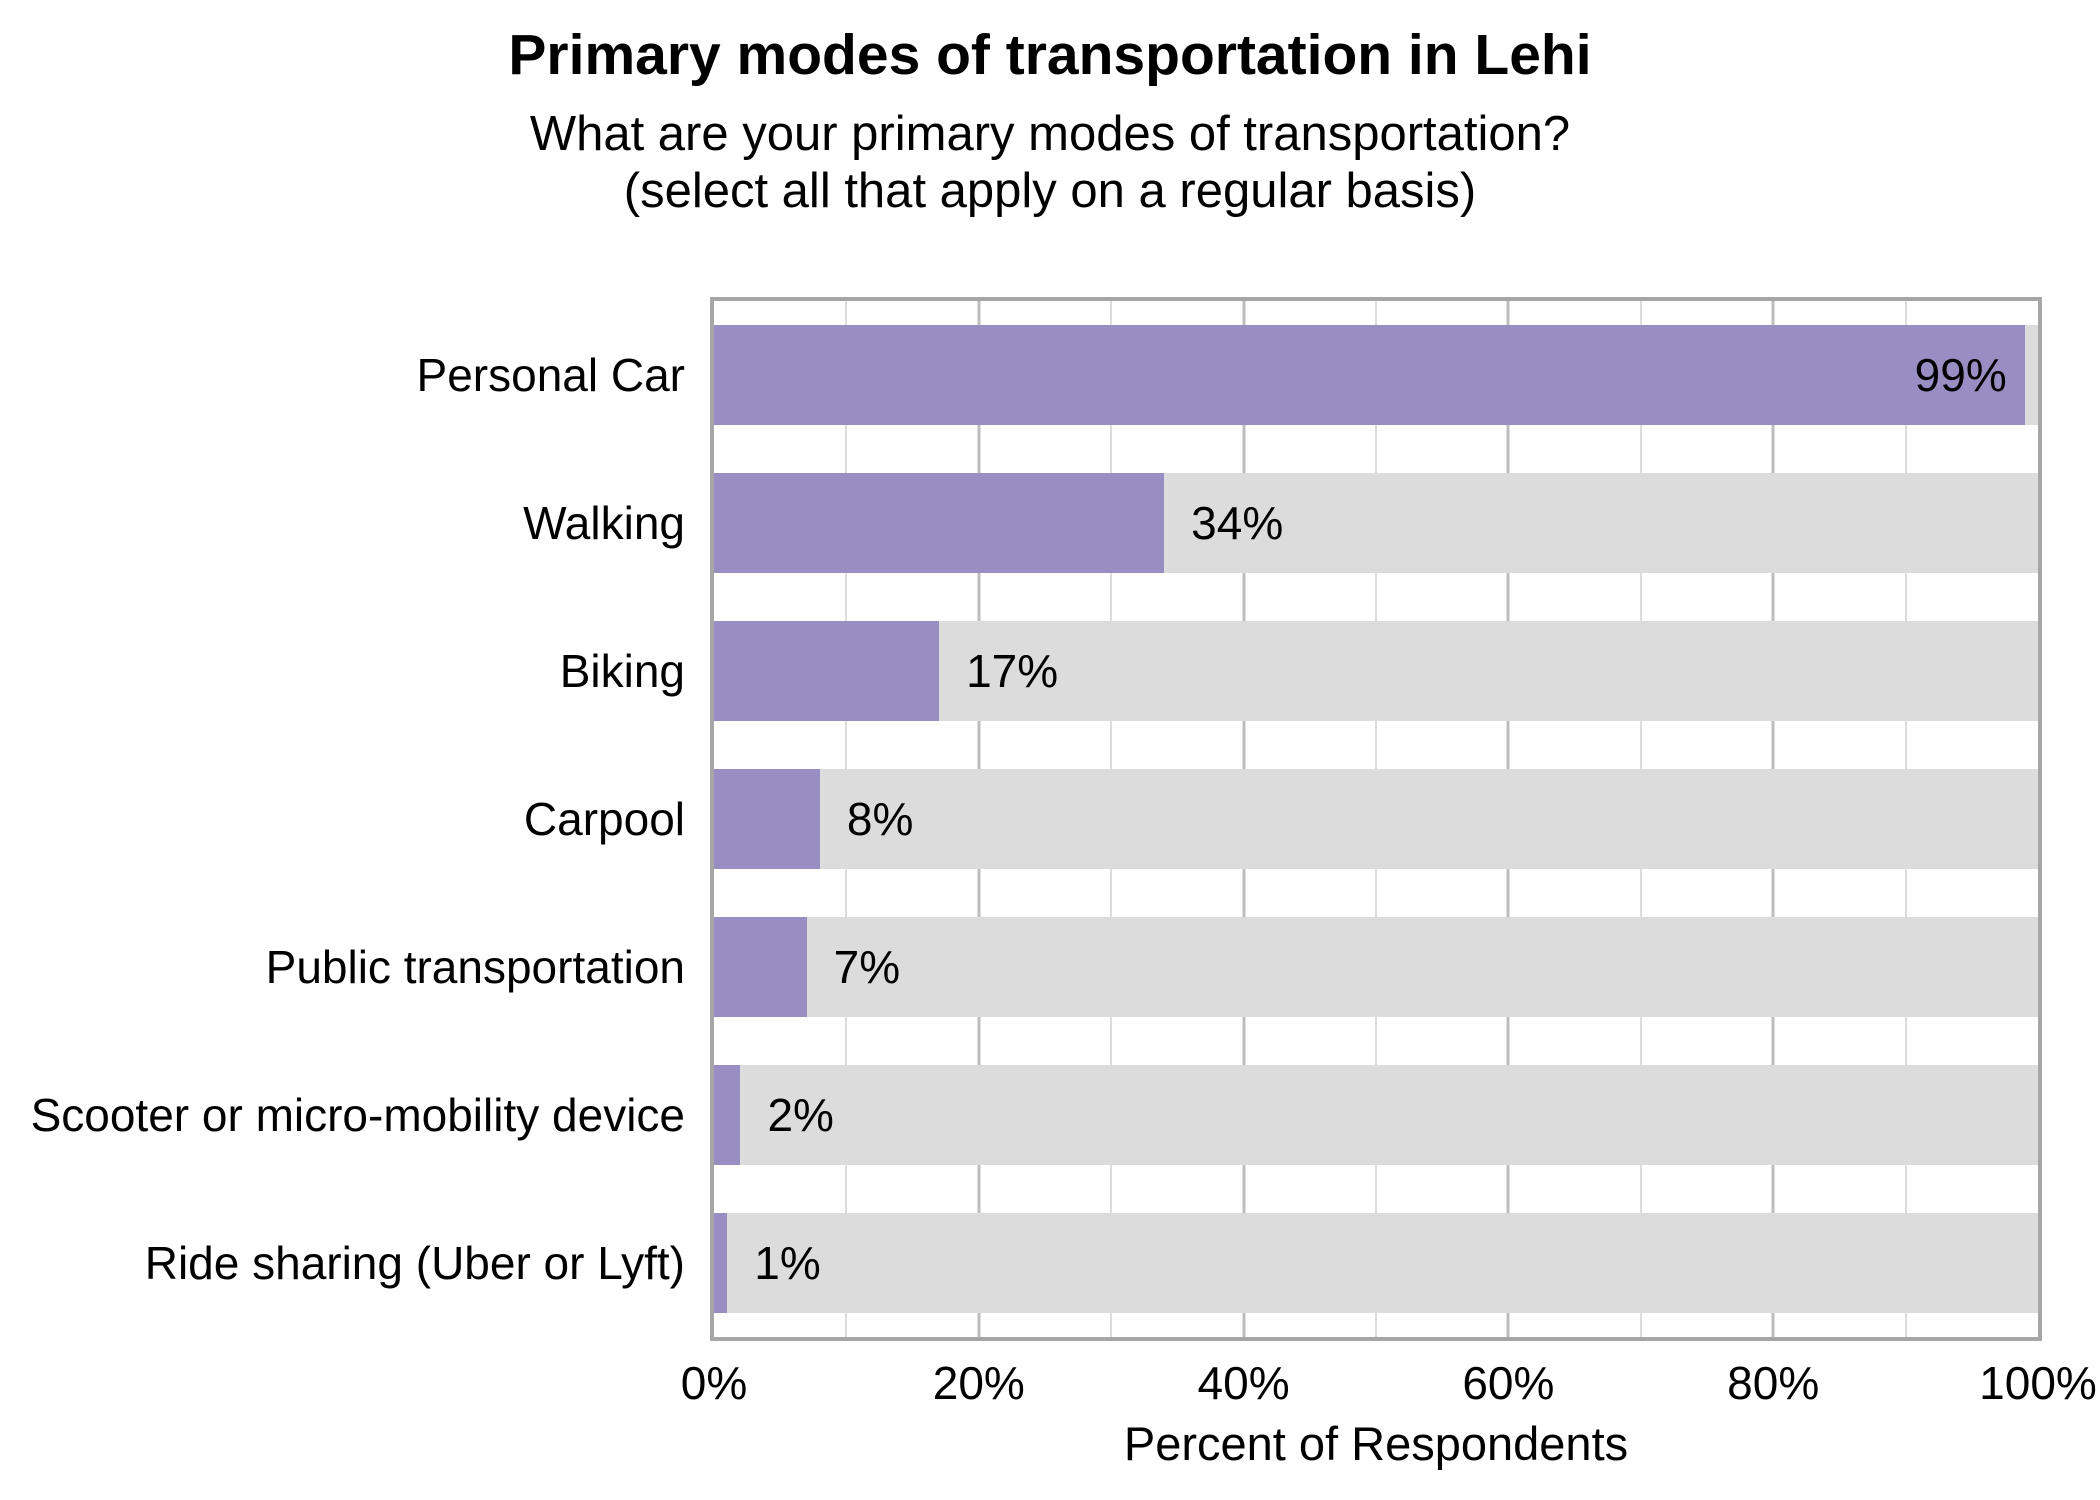 Image resolution: width=2100 pixels, height=1500 pixels. I want to click on x-tick-label: 20%, so click(978, 1383).